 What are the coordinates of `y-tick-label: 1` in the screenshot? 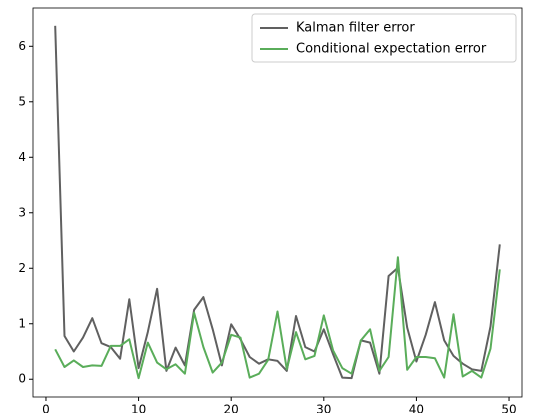 It's located at (22, 323).